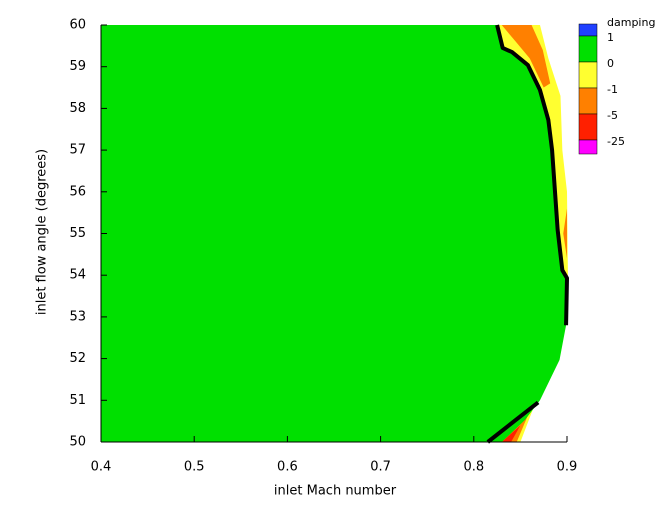 Image resolution: width=670 pixels, height=515 pixels. I want to click on legend-label: 1, so click(610, 37).